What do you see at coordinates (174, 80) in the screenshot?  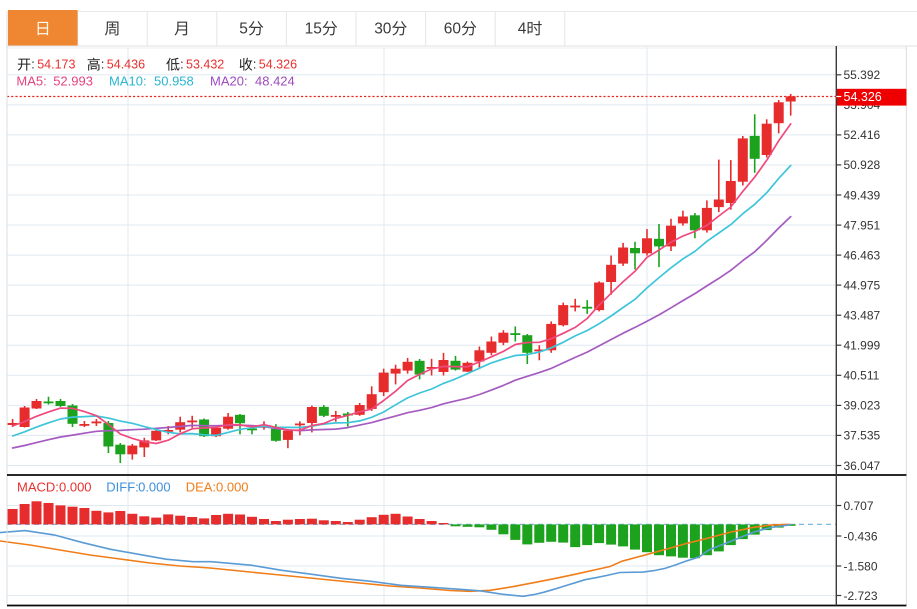 I see `svg-text: 50.958` at bounding box center [174, 80].